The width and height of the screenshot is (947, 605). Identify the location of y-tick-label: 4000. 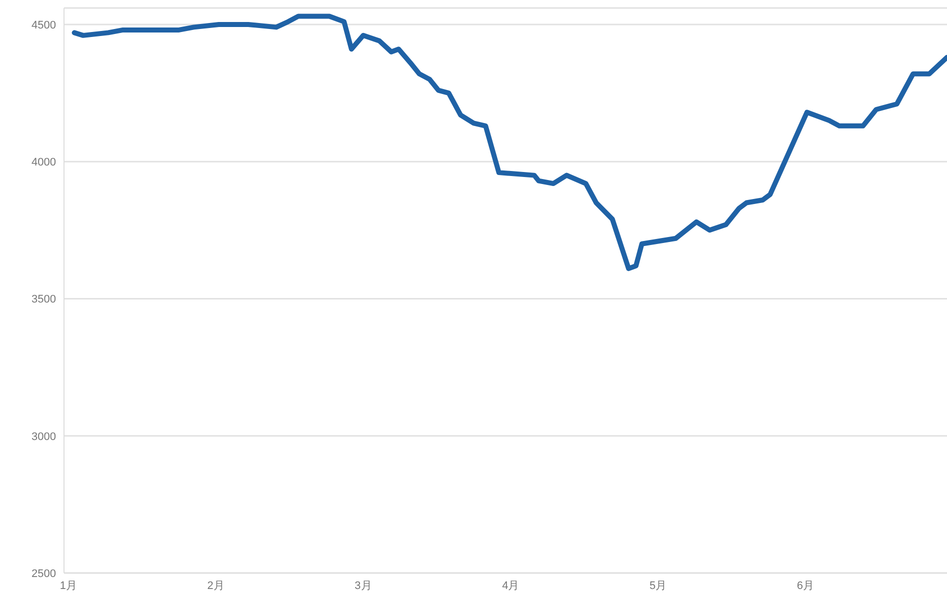
(44, 162).